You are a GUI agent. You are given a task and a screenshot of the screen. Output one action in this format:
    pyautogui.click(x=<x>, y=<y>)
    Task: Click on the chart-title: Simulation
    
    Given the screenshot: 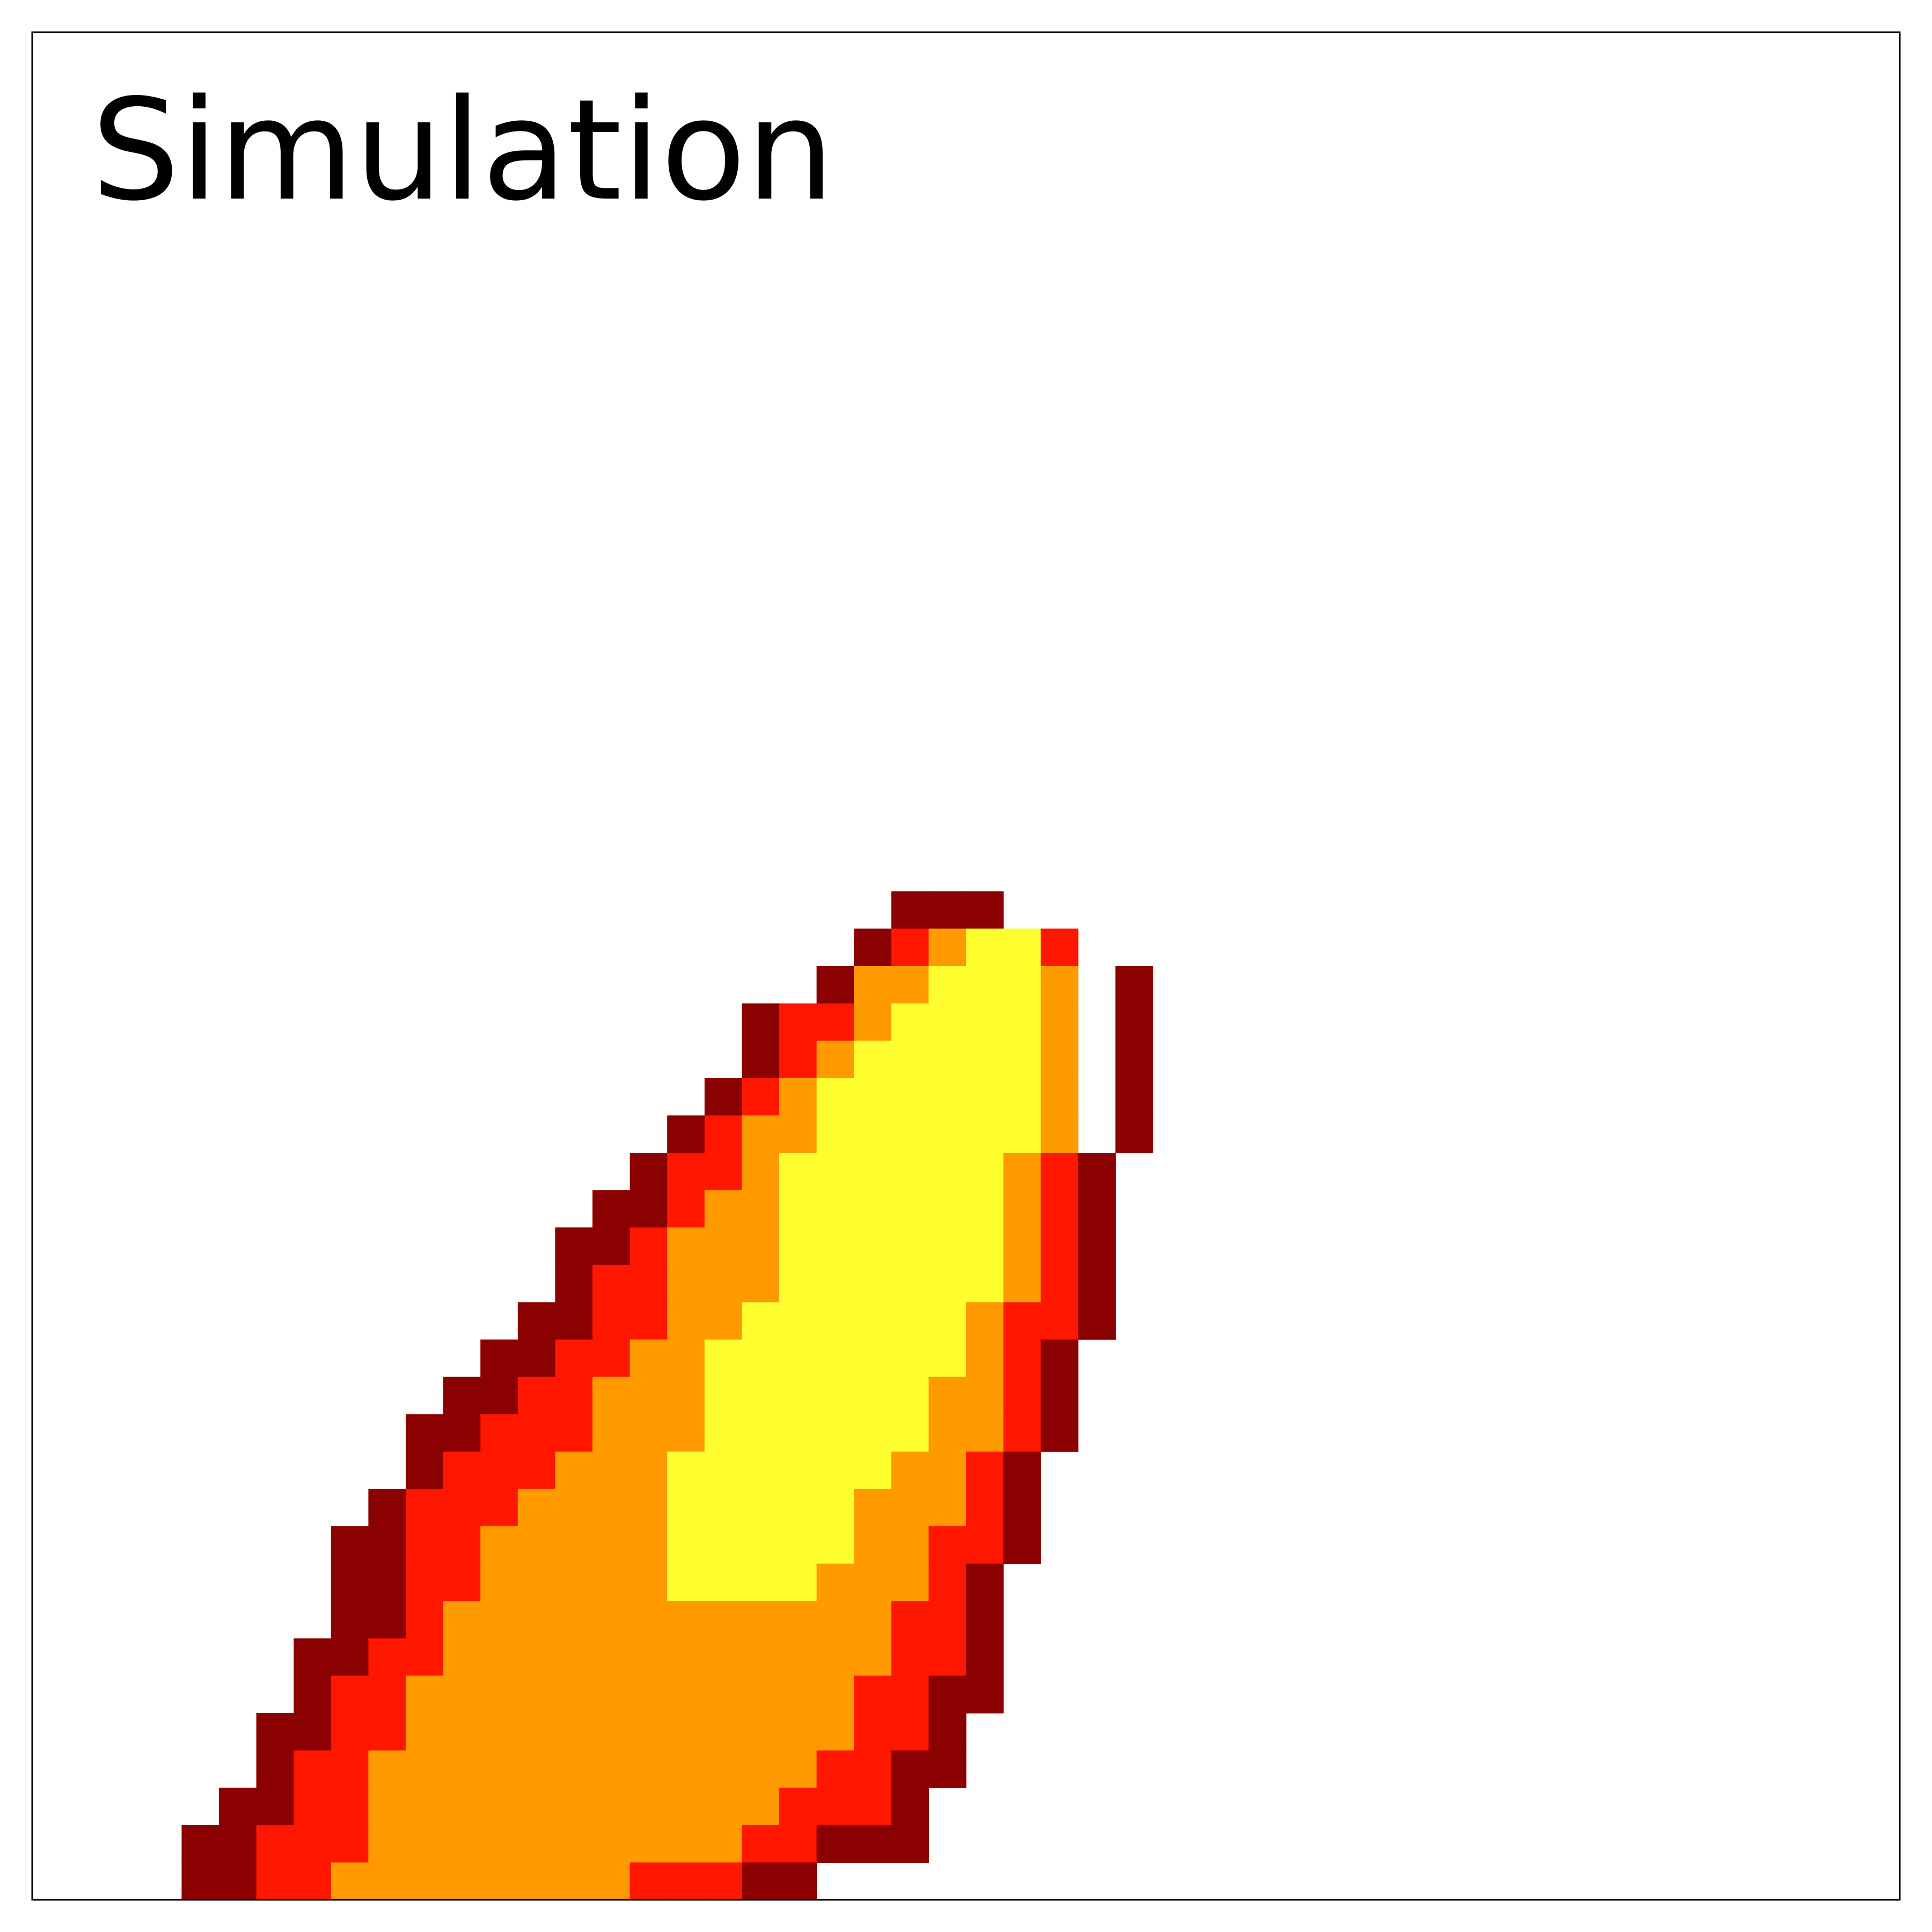 What is the action you would take?
    pyautogui.click(x=463, y=151)
    